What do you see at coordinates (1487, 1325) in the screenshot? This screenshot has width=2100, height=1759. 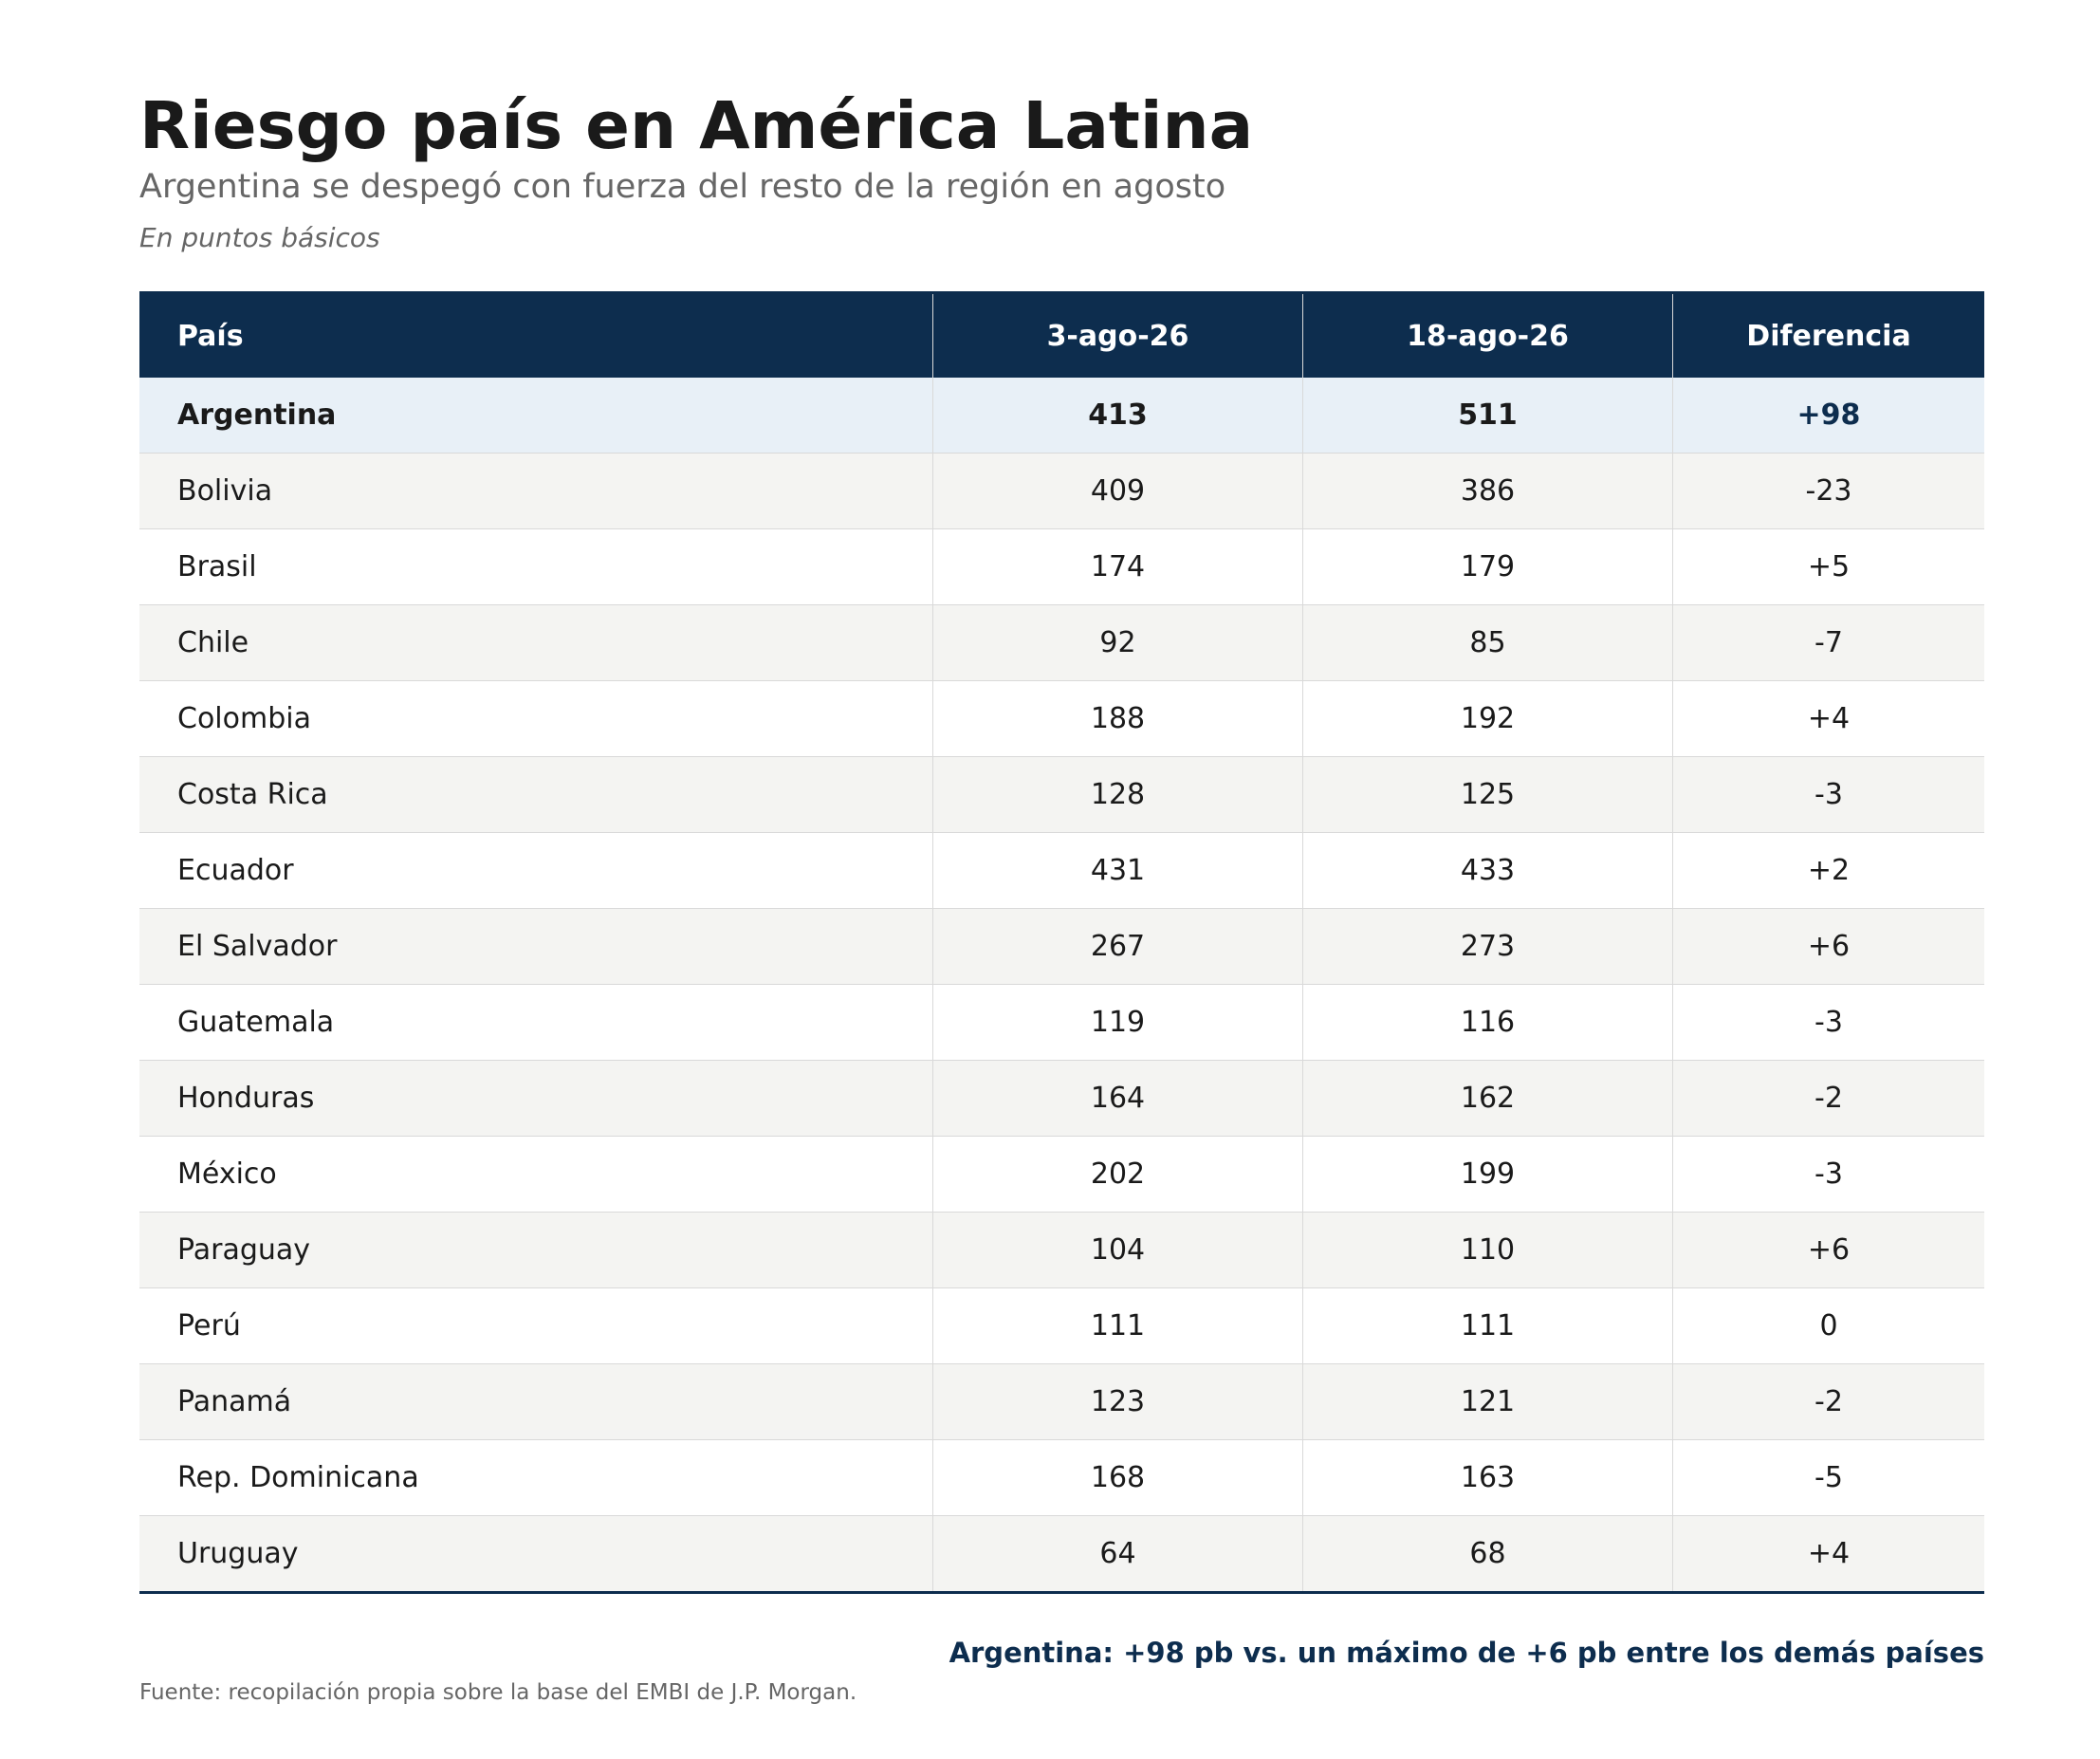 I see `value-aug18-cell: 111` at bounding box center [1487, 1325].